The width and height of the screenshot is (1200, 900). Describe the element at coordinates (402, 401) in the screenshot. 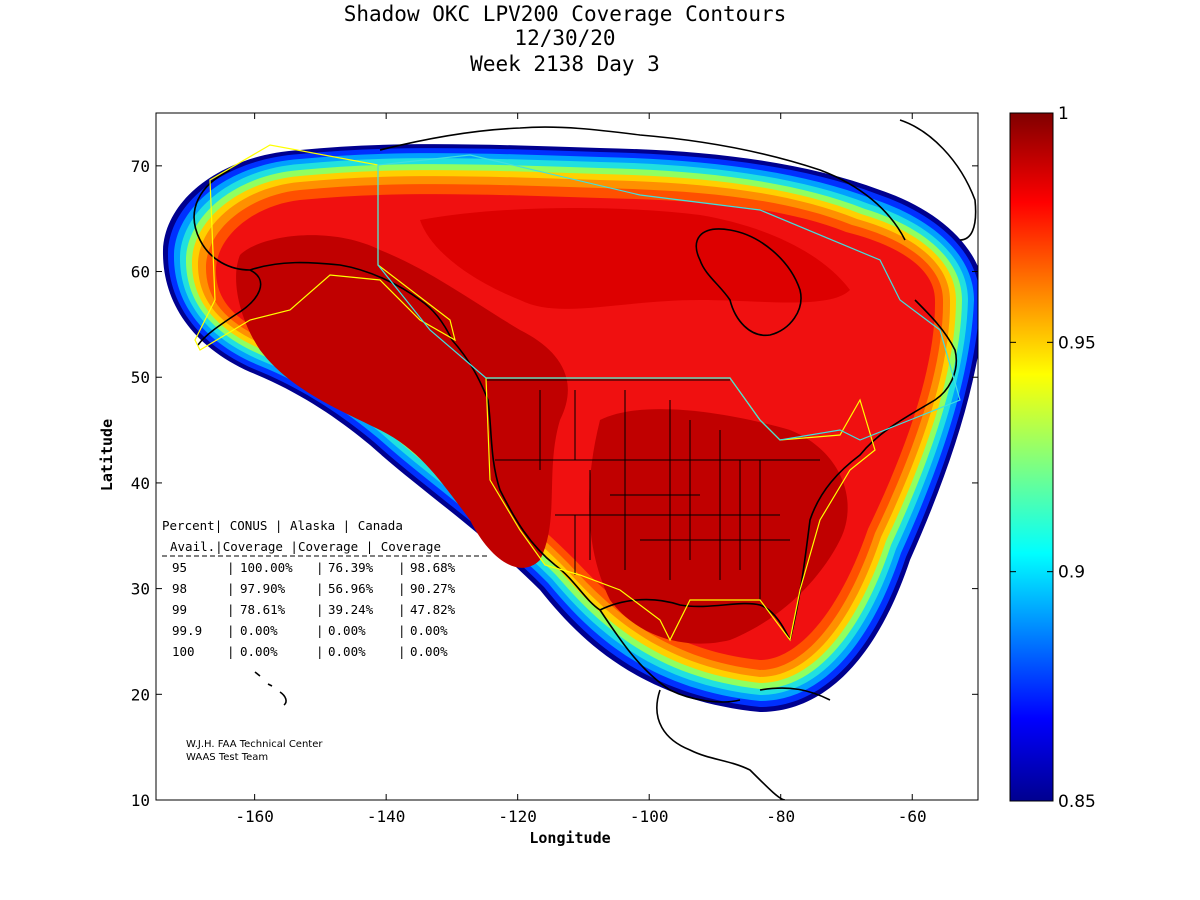

I see `contour-band-099-west` at that location.